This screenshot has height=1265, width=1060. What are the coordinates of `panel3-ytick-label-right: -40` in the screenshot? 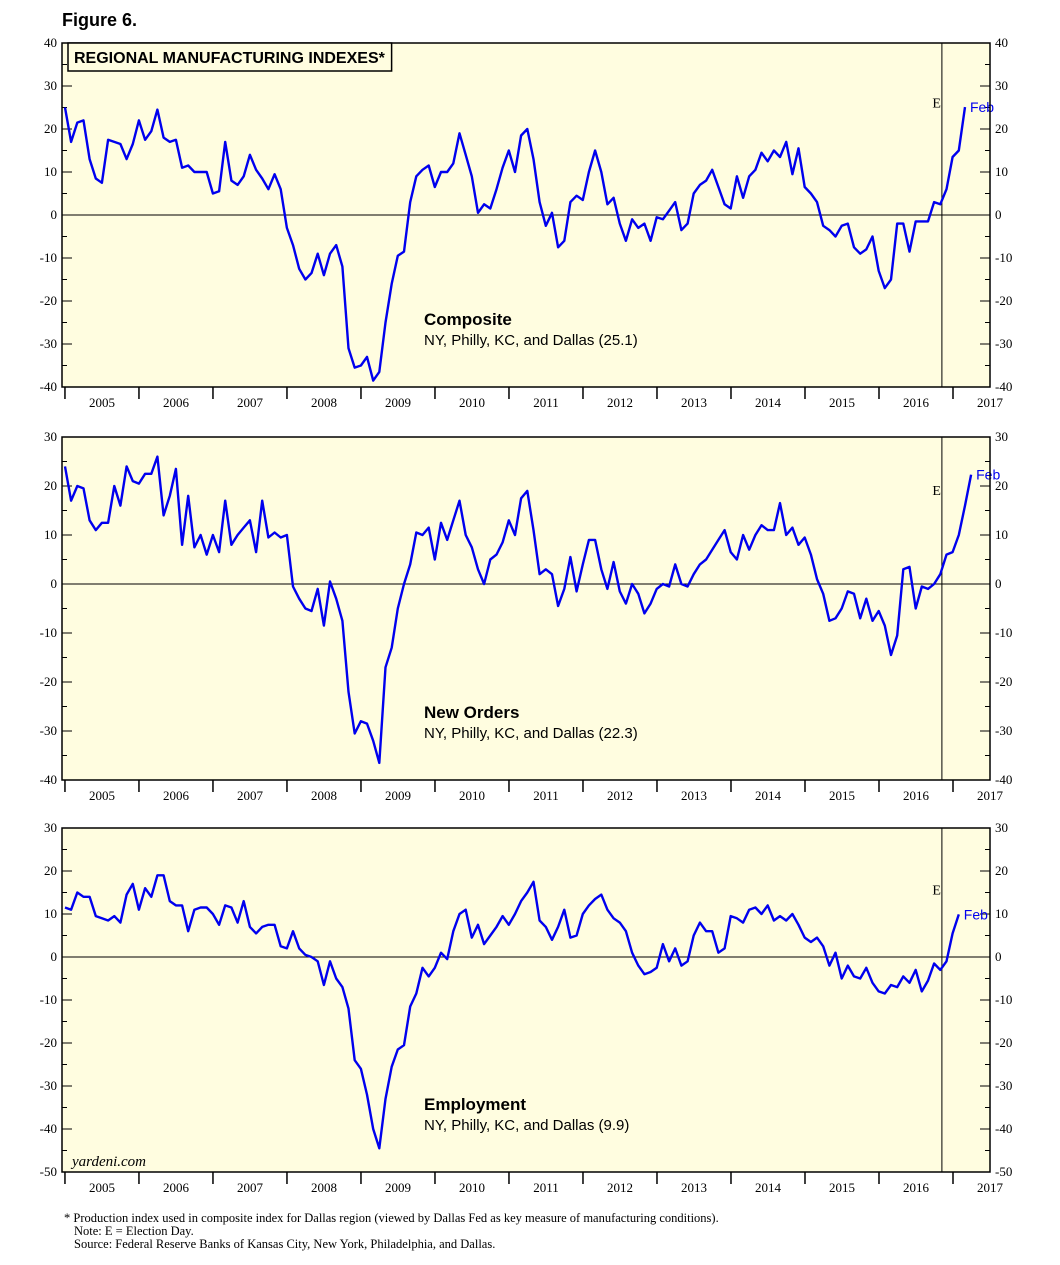 It's located at (1003, 1128).